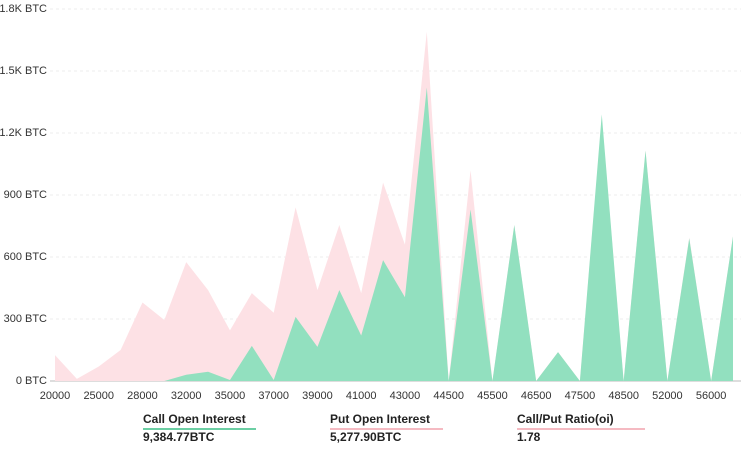 The height and width of the screenshot is (452, 747). I want to click on ratio-label: Call/Put Ratio(oi), so click(565, 419).